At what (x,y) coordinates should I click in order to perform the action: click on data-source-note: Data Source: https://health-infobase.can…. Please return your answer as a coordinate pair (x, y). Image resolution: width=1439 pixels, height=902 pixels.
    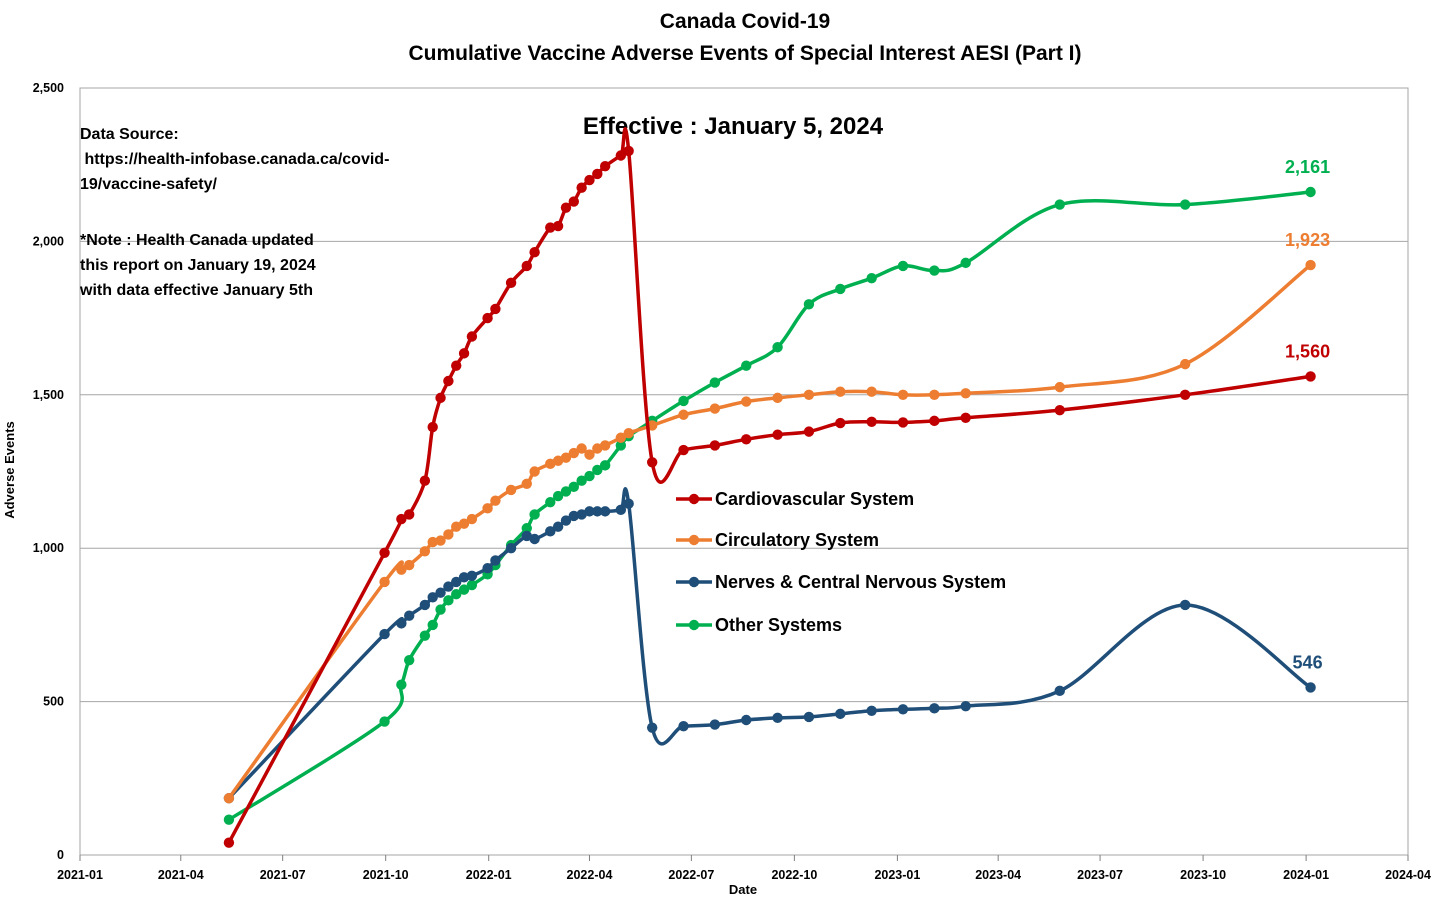
    Looking at the image, I should click on (234, 159).